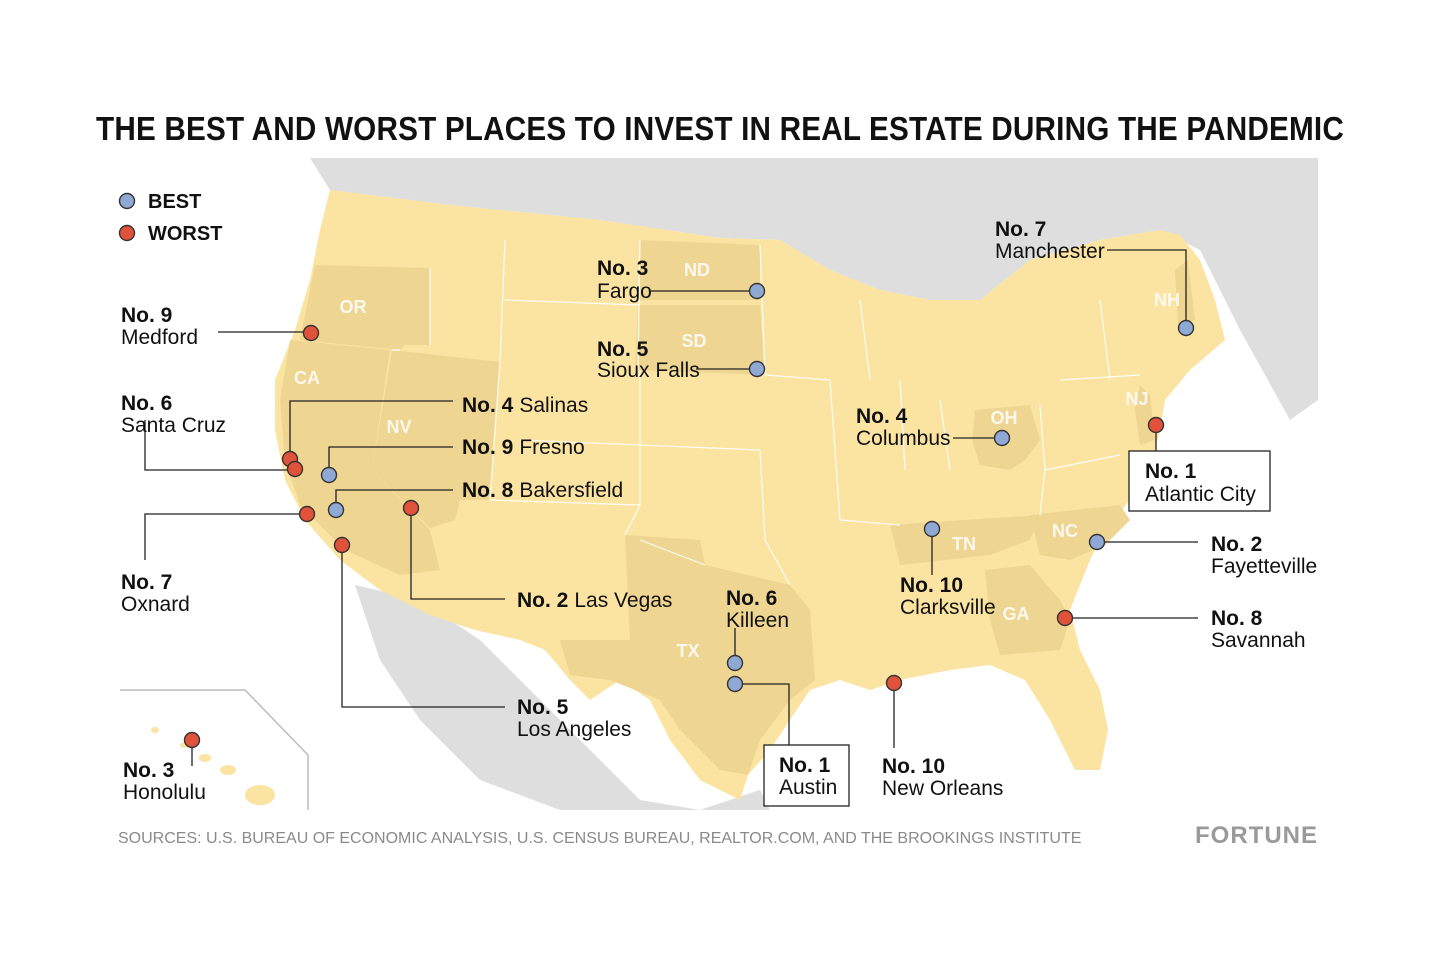 This screenshot has width=1440, height=960. What do you see at coordinates (623, 600) in the screenshot?
I see `las-vegas-name: Las Vegas` at bounding box center [623, 600].